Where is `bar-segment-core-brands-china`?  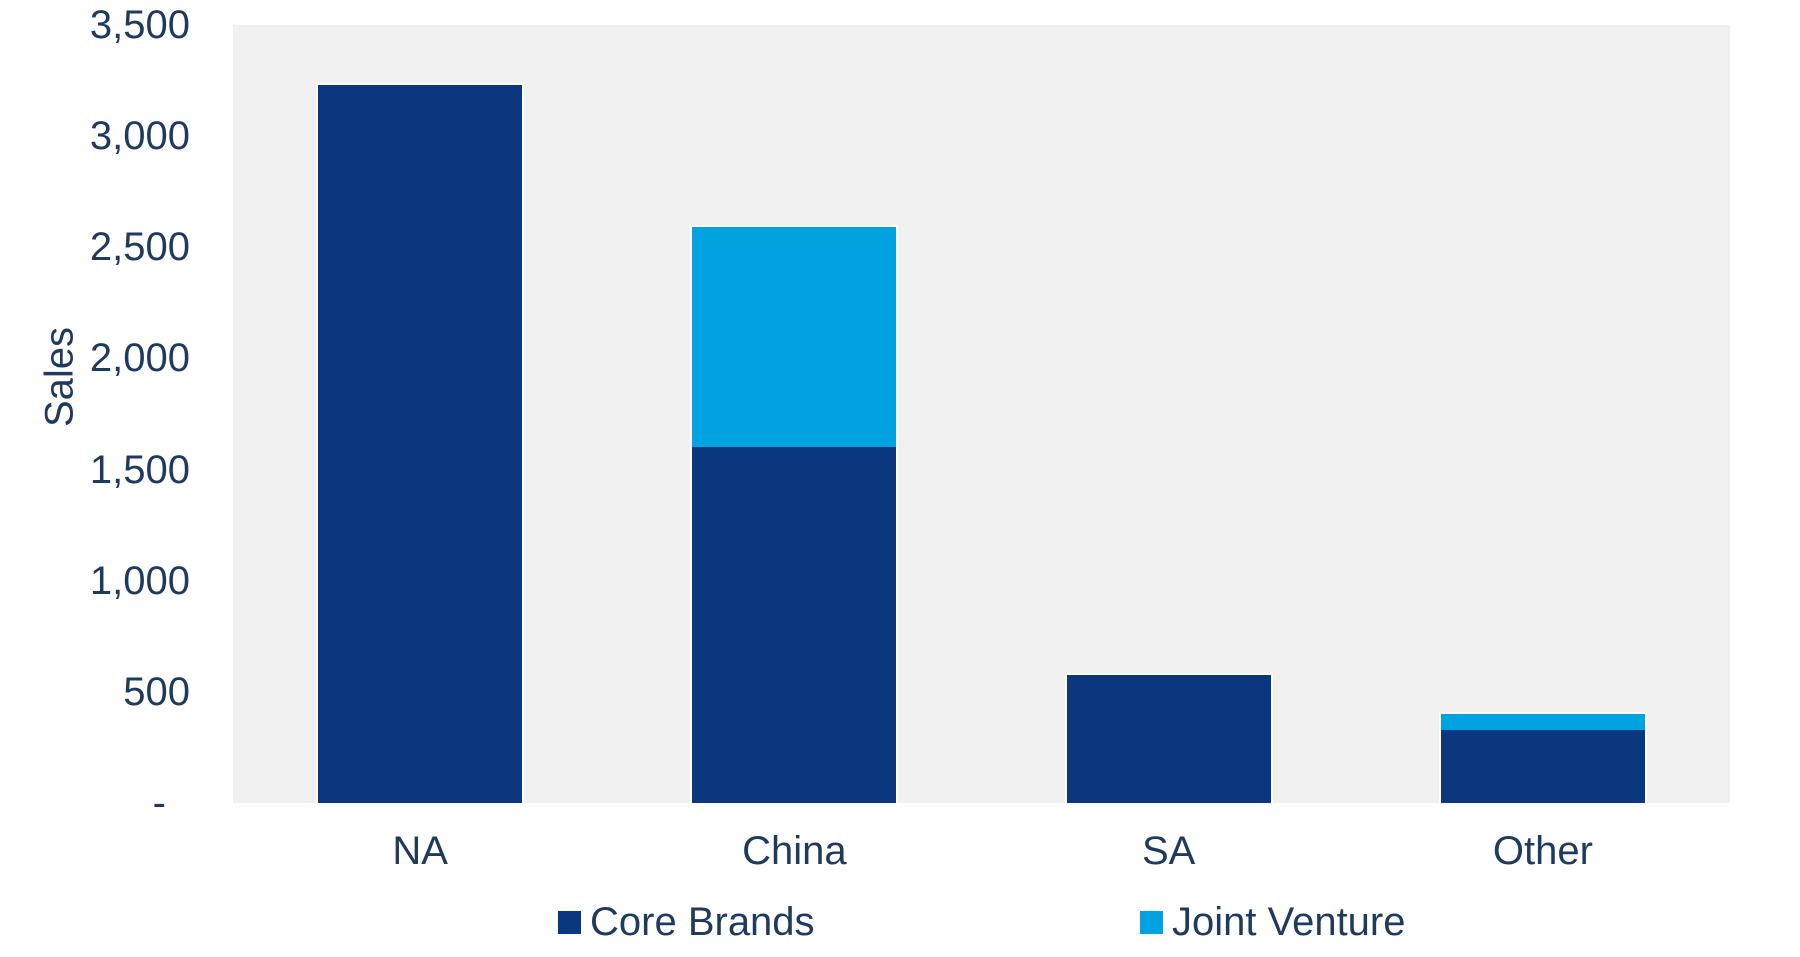 bar-segment-core-brands-china is located at coordinates (794, 625).